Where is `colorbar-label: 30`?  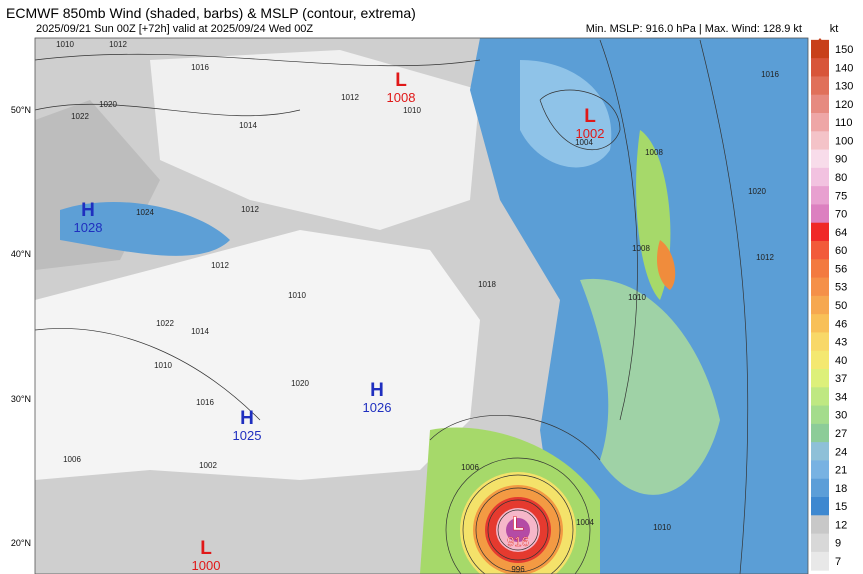 colorbar-label: 30 is located at coordinates (841, 416).